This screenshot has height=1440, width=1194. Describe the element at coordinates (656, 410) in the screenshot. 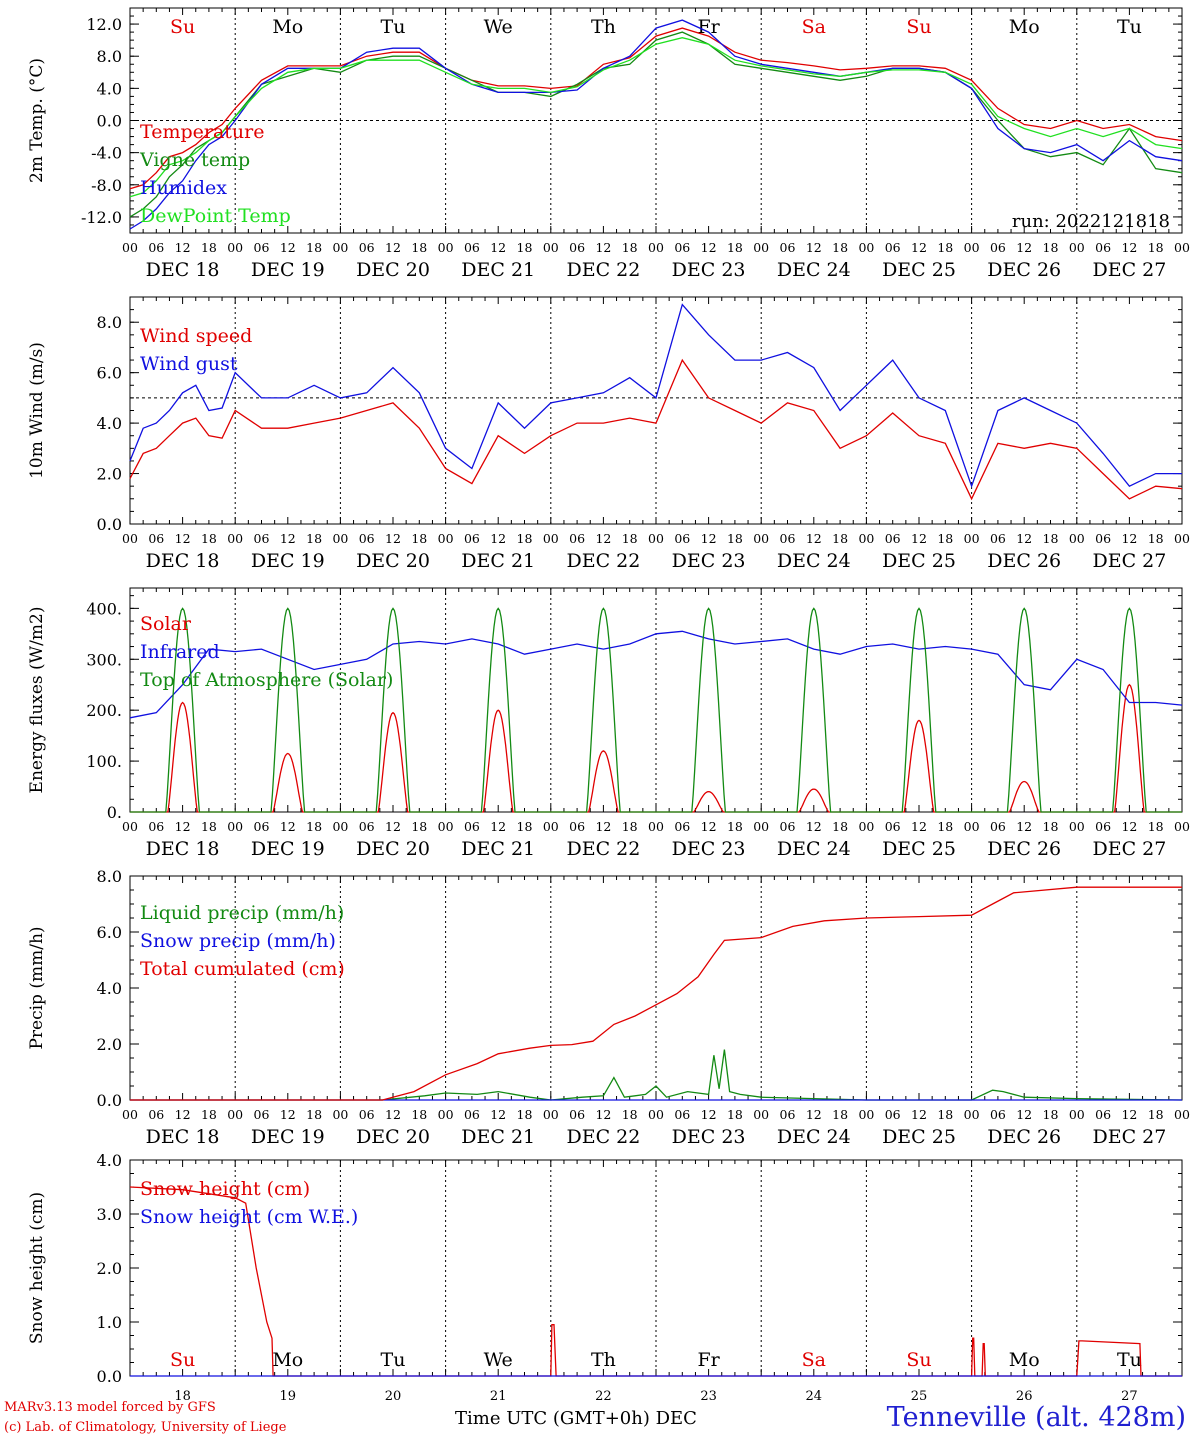

I see `plot-frame` at that location.